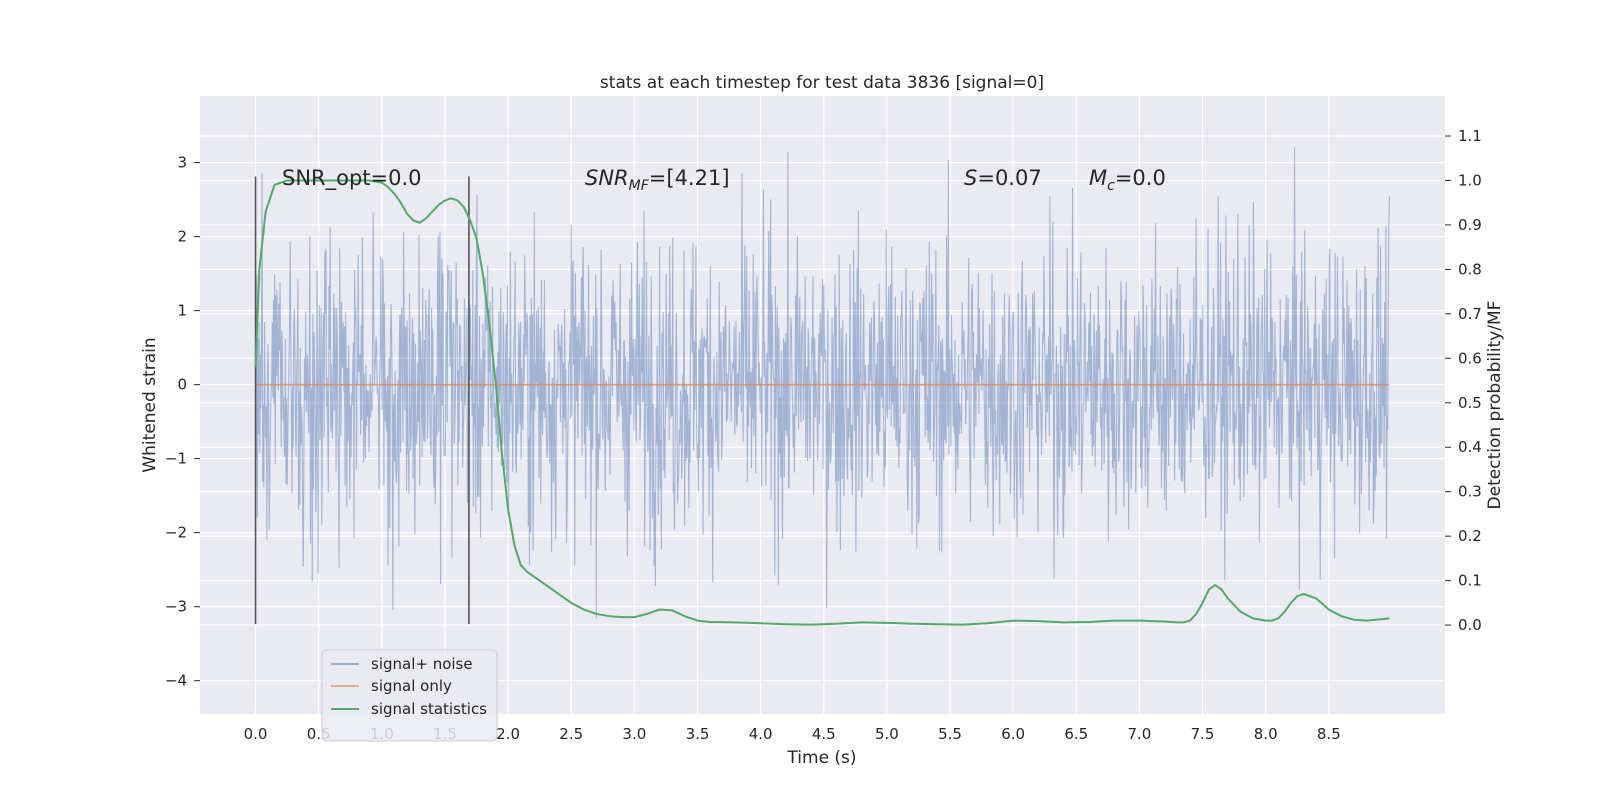 The width and height of the screenshot is (1600, 800). What do you see at coordinates (1111, 186) in the screenshot?
I see `annotation-mc-sub: c` at bounding box center [1111, 186].